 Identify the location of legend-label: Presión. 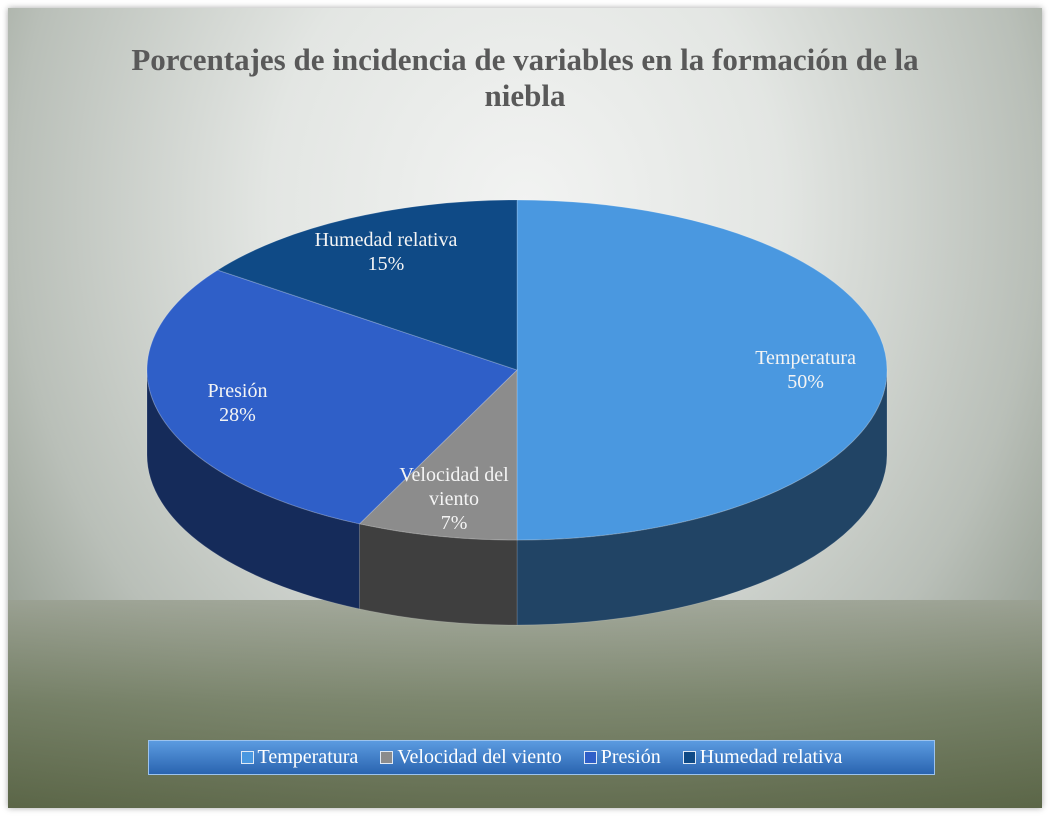
(630, 757).